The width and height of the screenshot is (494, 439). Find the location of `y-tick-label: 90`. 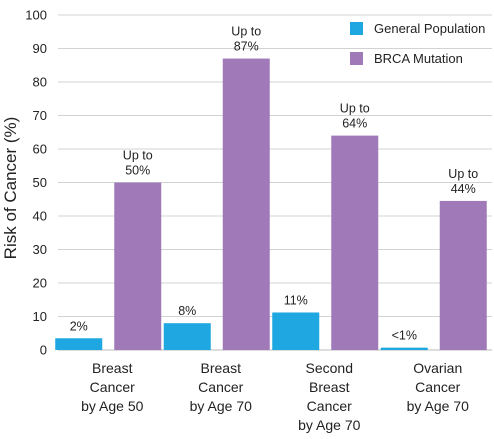

y-tick-label: 90 is located at coordinates (40, 48).